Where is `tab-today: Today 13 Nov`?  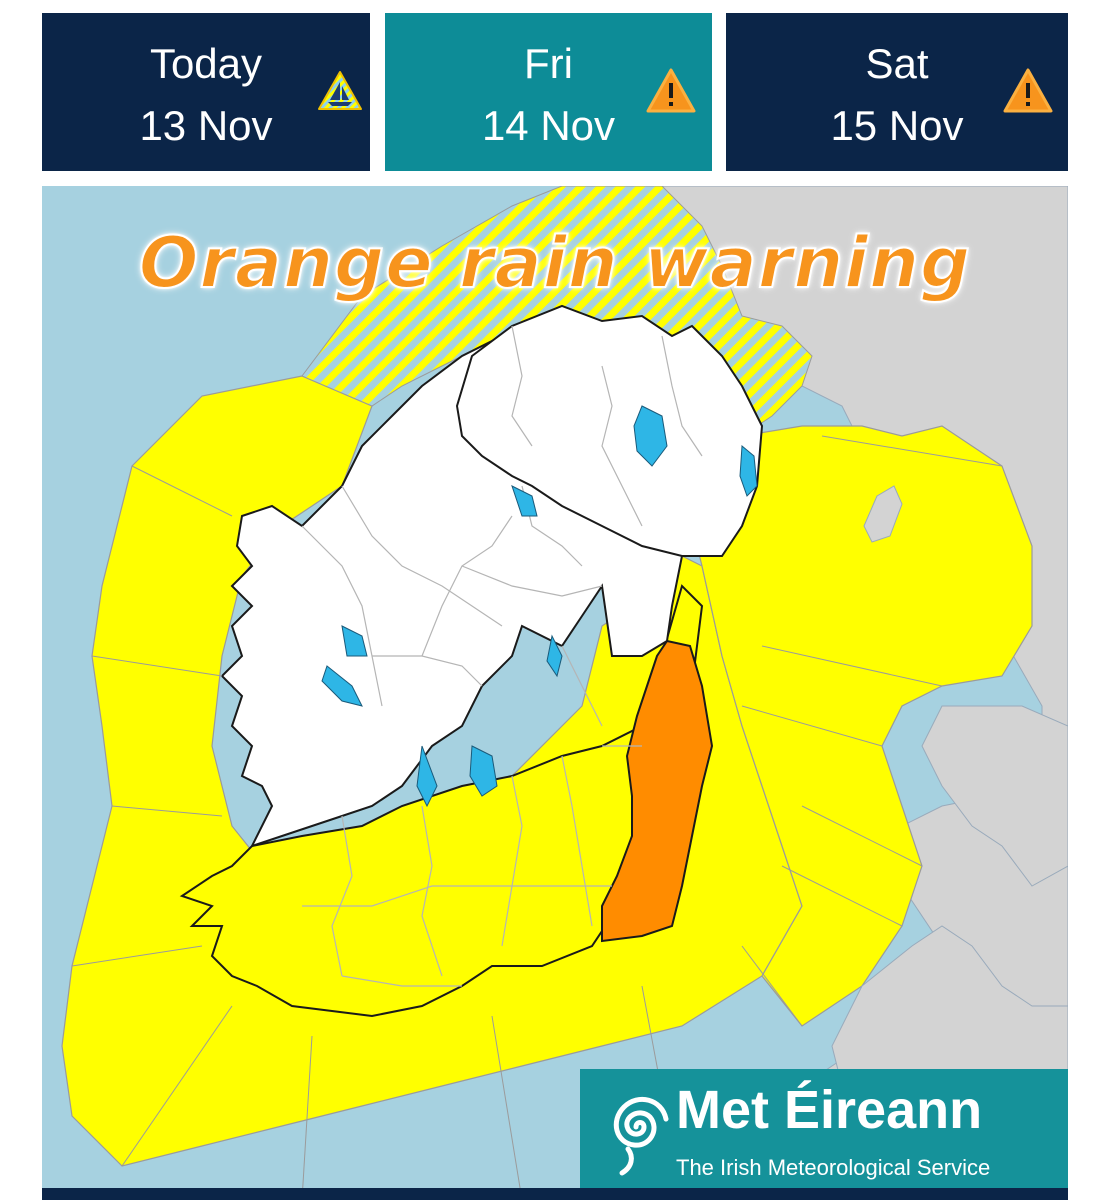
tab-today: Today 13 Nov is located at coordinates (206, 92).